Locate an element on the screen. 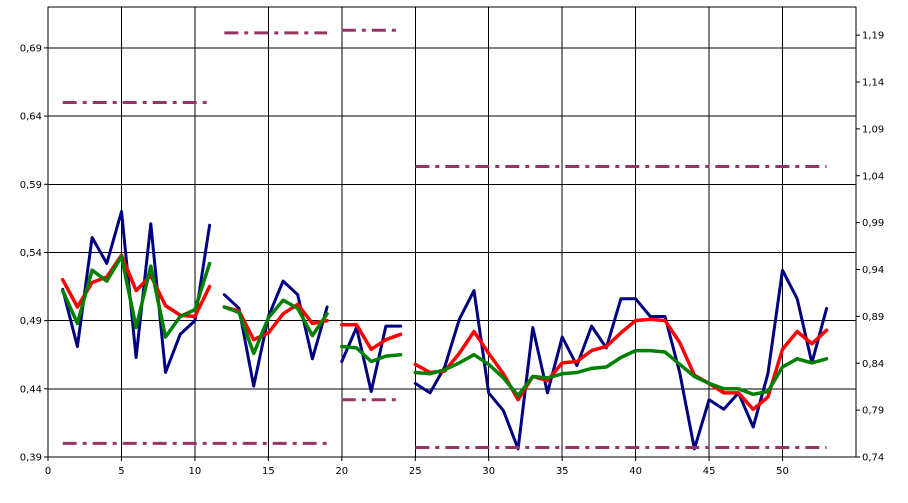 The image size is (908, 503). left-axis-tick-label: 0,49 is located at coordinates (31, 321).